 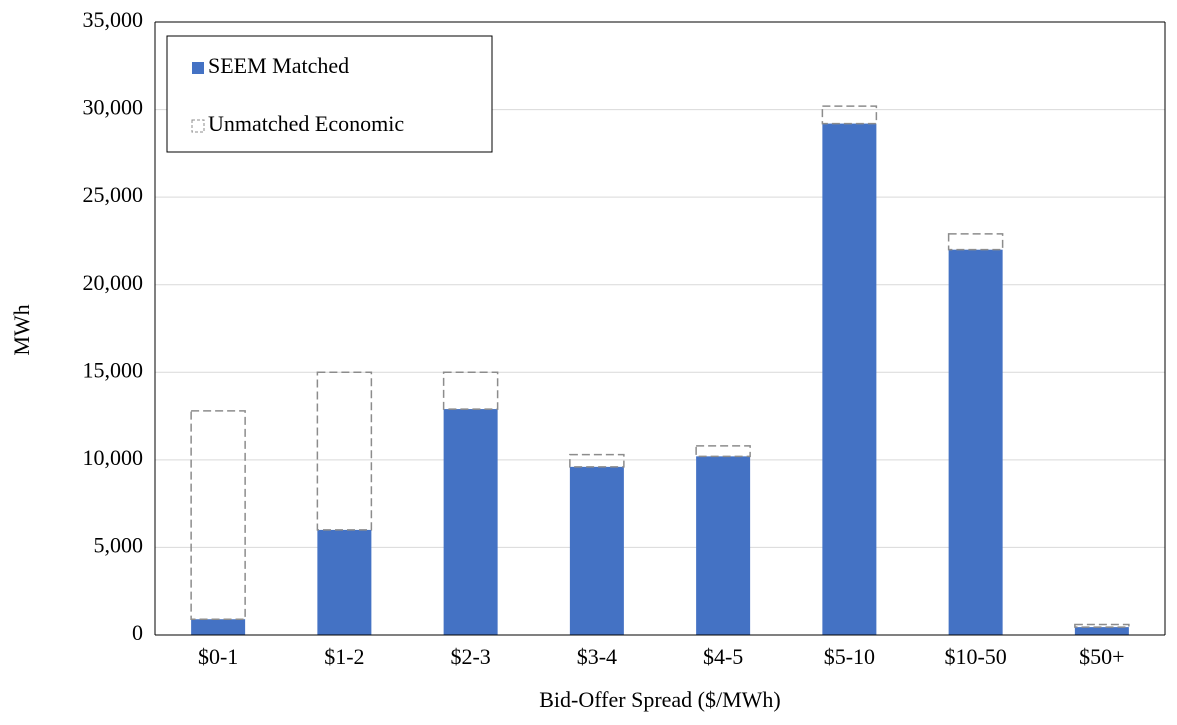 What do you see at coordinates (329, 94) in the screenshot?
I see `legend-box` at bounding box center [329, 94].